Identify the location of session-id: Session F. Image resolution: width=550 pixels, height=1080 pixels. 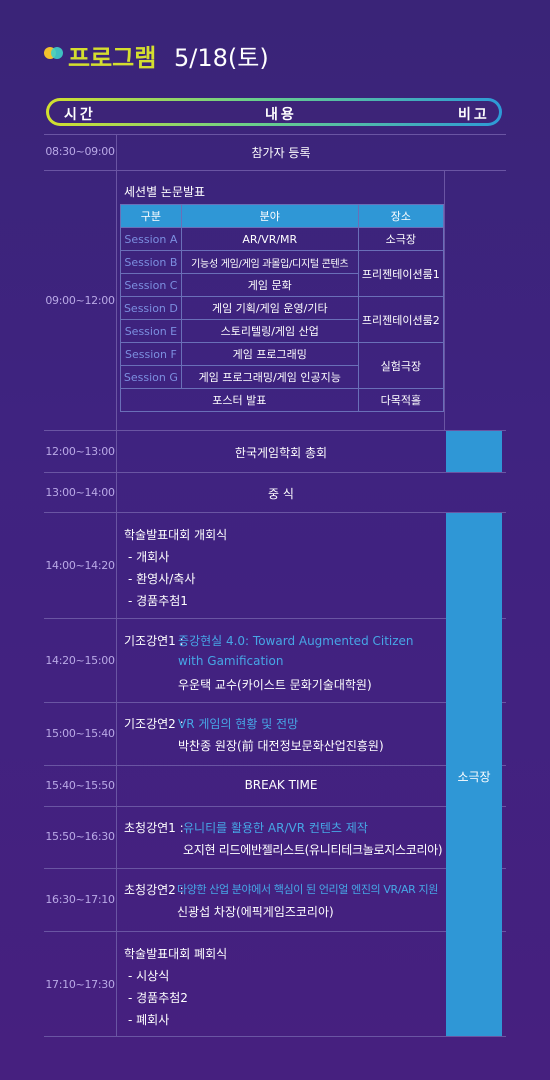
(151, 354).